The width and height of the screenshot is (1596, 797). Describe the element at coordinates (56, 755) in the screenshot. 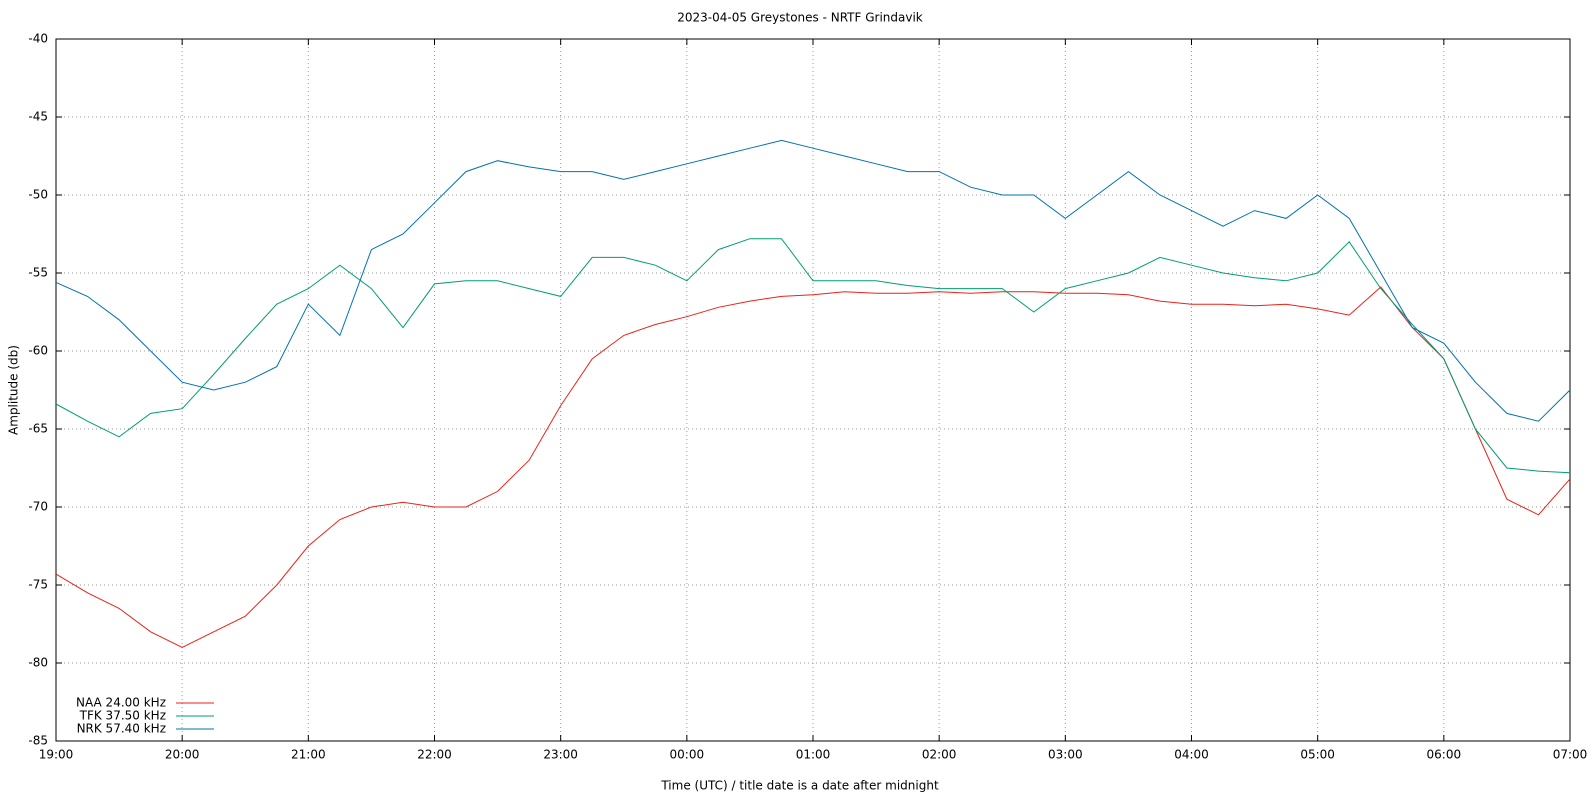

I see `x-tick-label: 19:00` at that location.